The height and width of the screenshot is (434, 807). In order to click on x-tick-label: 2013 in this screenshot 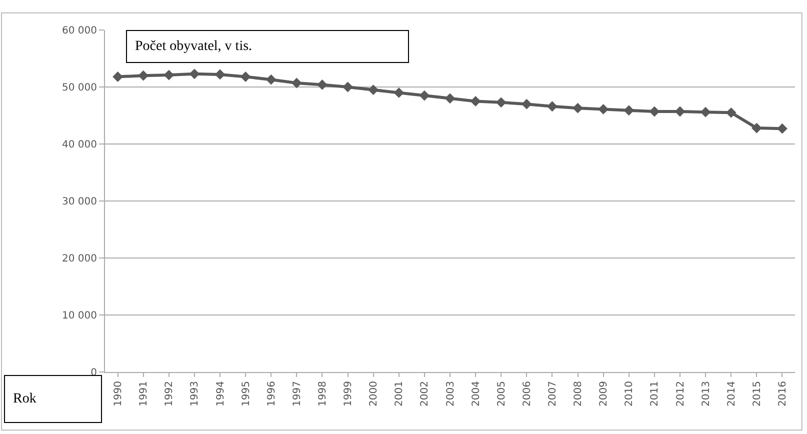, I will do `click(706, 393)`.